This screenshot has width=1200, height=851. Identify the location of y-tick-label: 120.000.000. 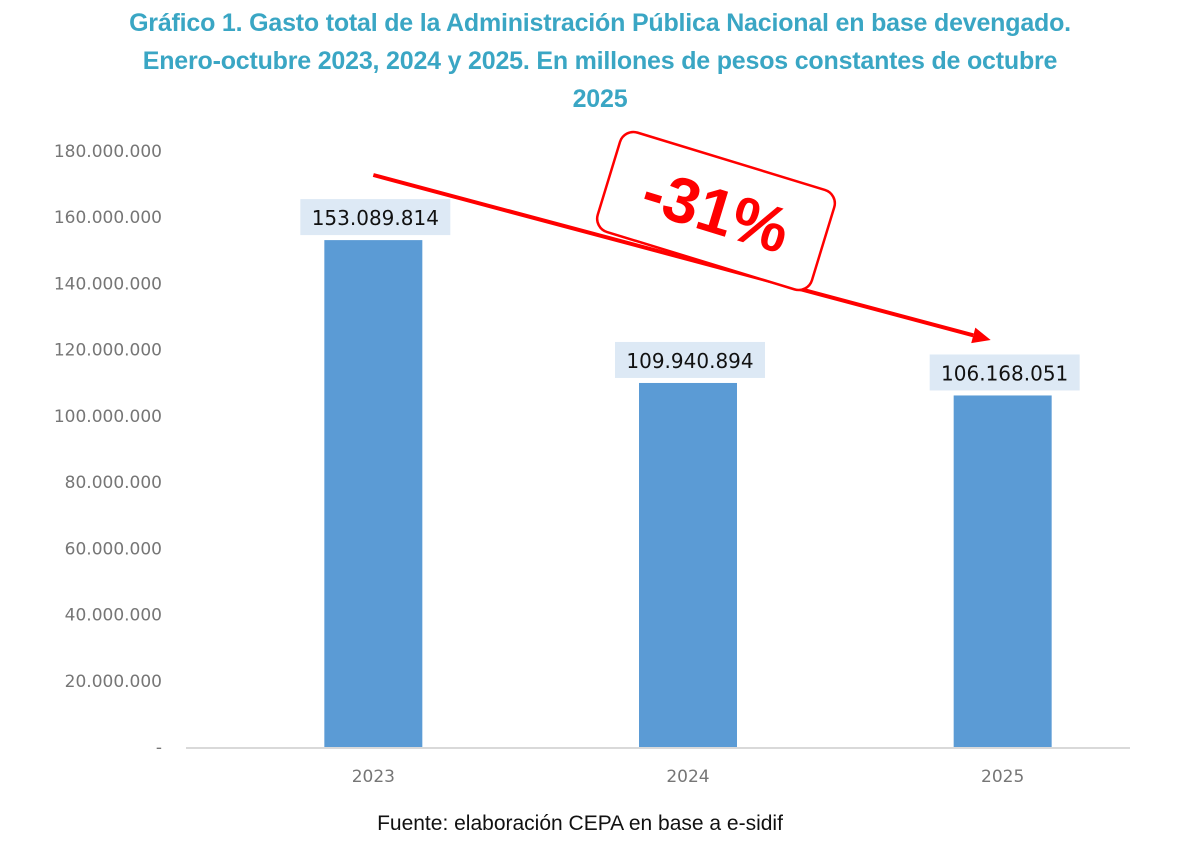
(108, 351).